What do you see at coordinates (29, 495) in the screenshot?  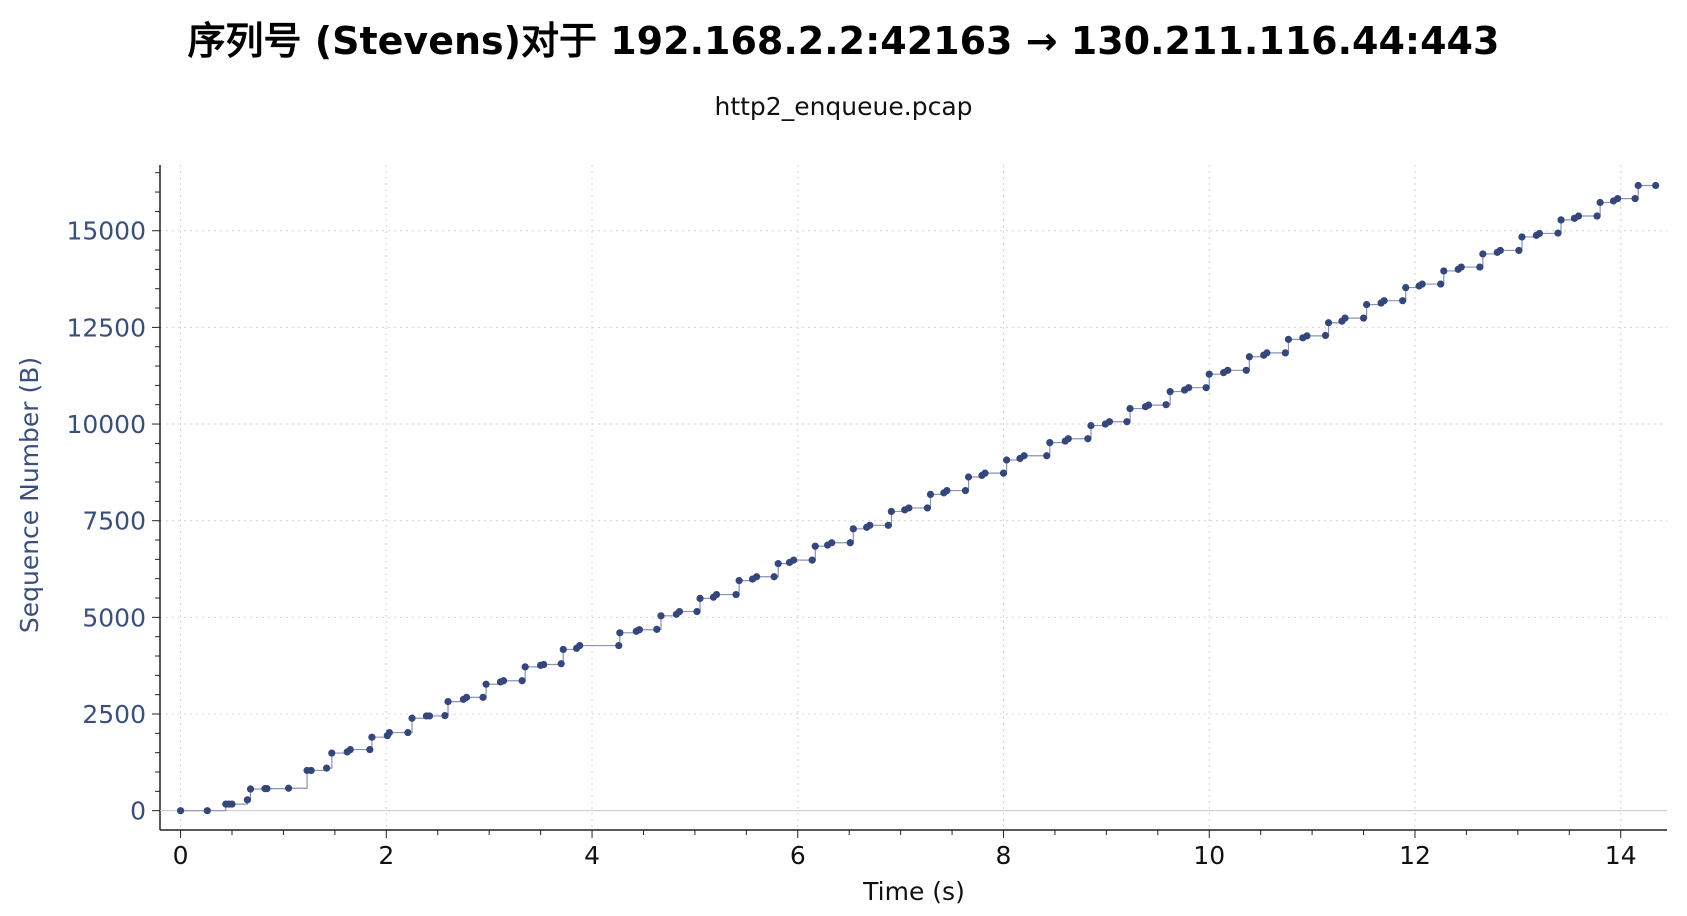 I see `y-axis-label: Sequence Number (B)` at bounding box center [29, 495].